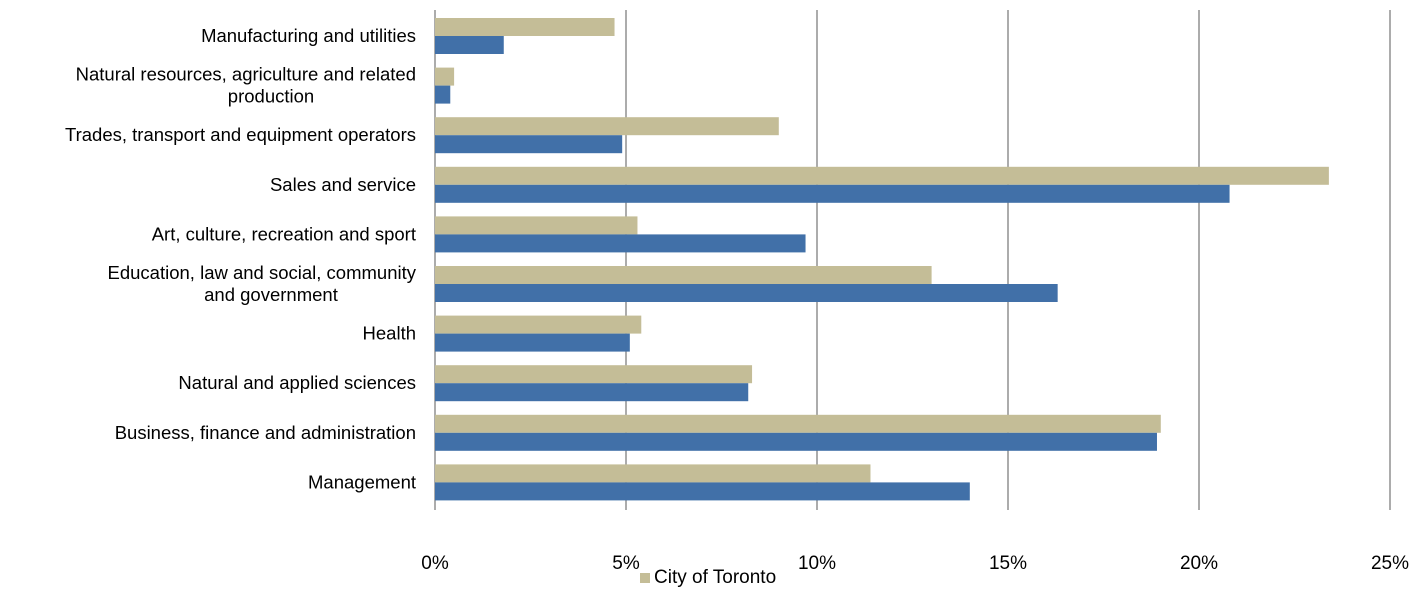 Image resolution: width=1414 pixels, height=590 pixels. I want to click on x-tick-label: 5%, so click(626, 563).